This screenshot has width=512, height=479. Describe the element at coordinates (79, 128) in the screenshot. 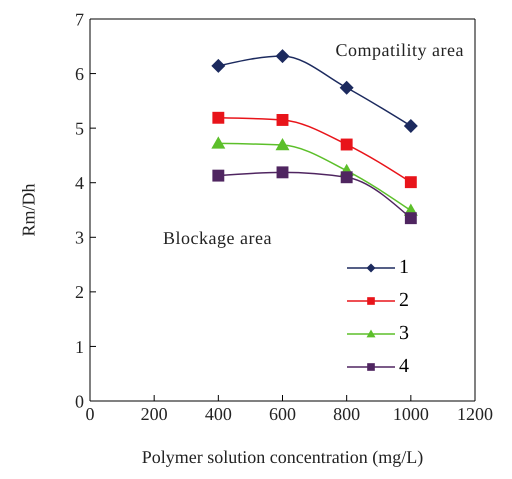

I see `y-tick-label: 5` at that location.